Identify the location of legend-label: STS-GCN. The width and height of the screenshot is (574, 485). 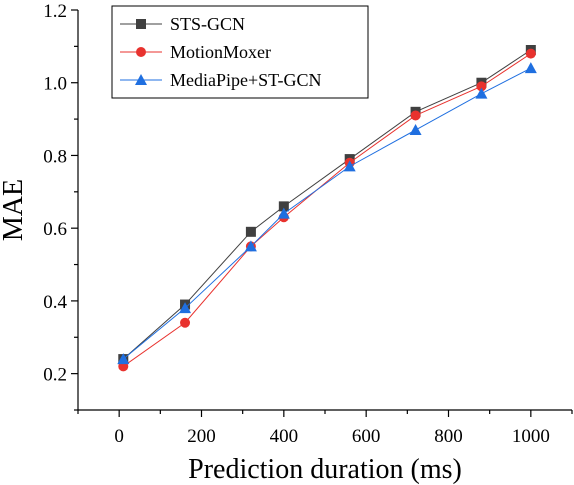
(207, 24).